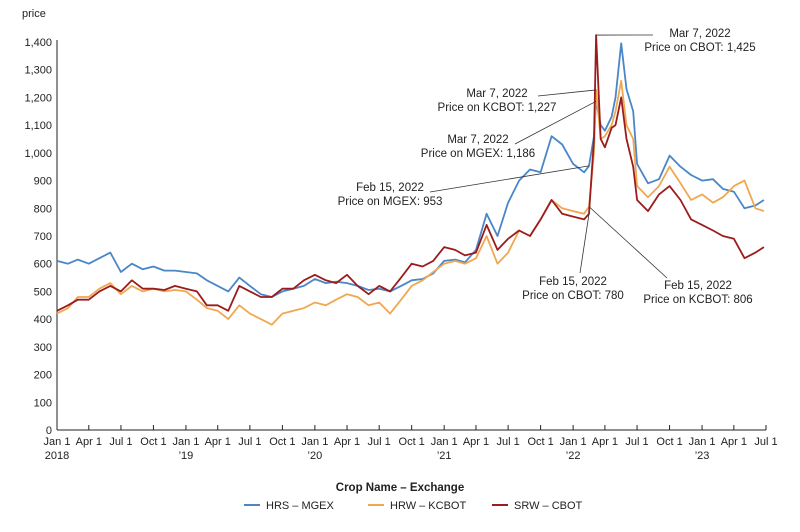 This screenshot has width=800, height=532. Describe the element at coordinates (34, 14) in the screenshot. I see `y-axis-label: price` at that location.